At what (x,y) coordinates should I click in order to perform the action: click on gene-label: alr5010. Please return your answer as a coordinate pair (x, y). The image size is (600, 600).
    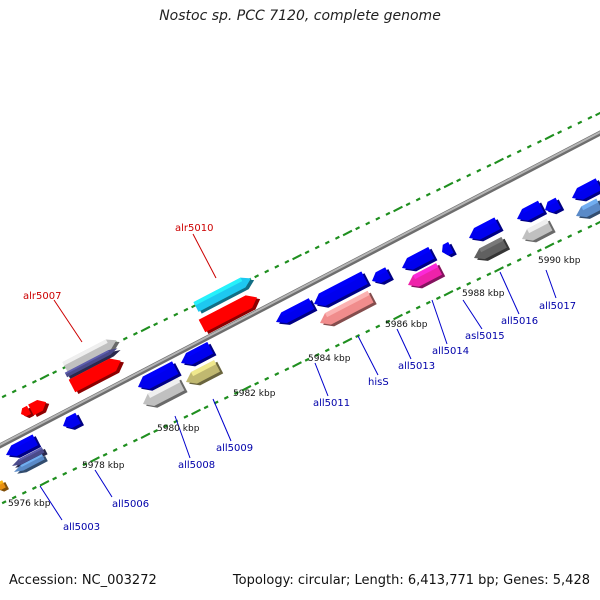
    Looking at the image, I should click on (194, 228).